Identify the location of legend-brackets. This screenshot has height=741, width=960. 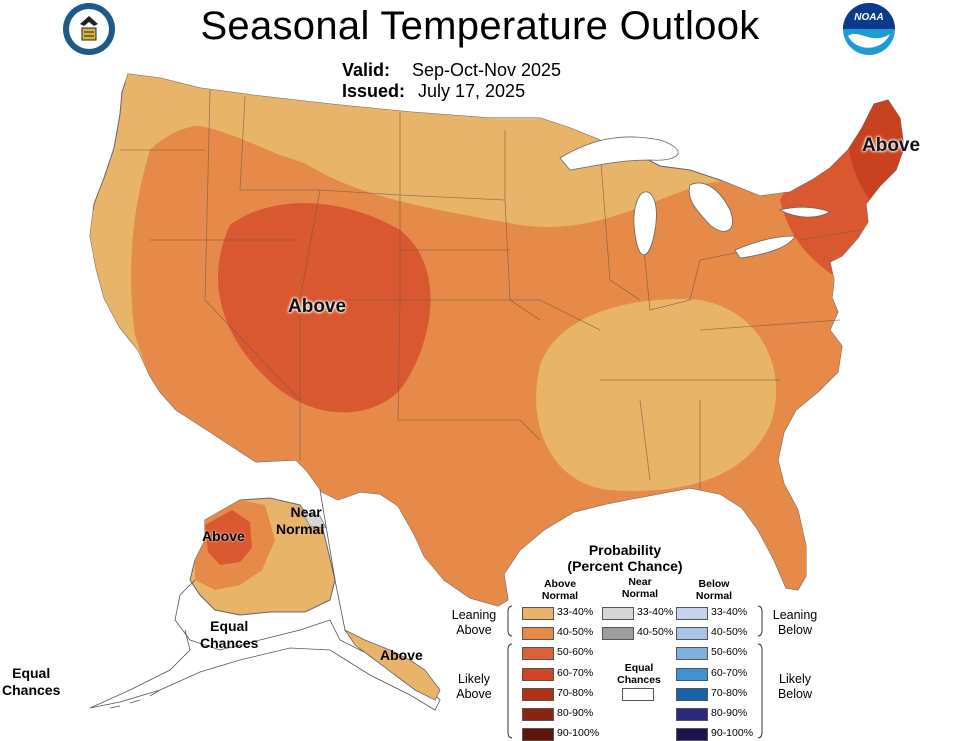
(635, 672).